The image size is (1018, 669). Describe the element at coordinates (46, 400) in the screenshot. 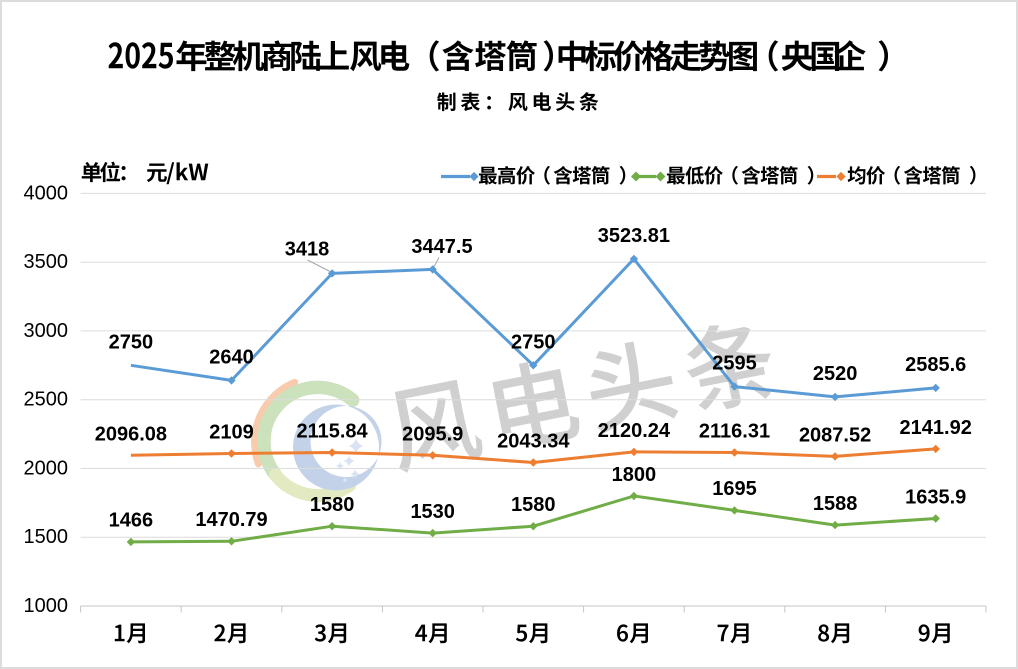

I see `svg-text: 2500` at that location.